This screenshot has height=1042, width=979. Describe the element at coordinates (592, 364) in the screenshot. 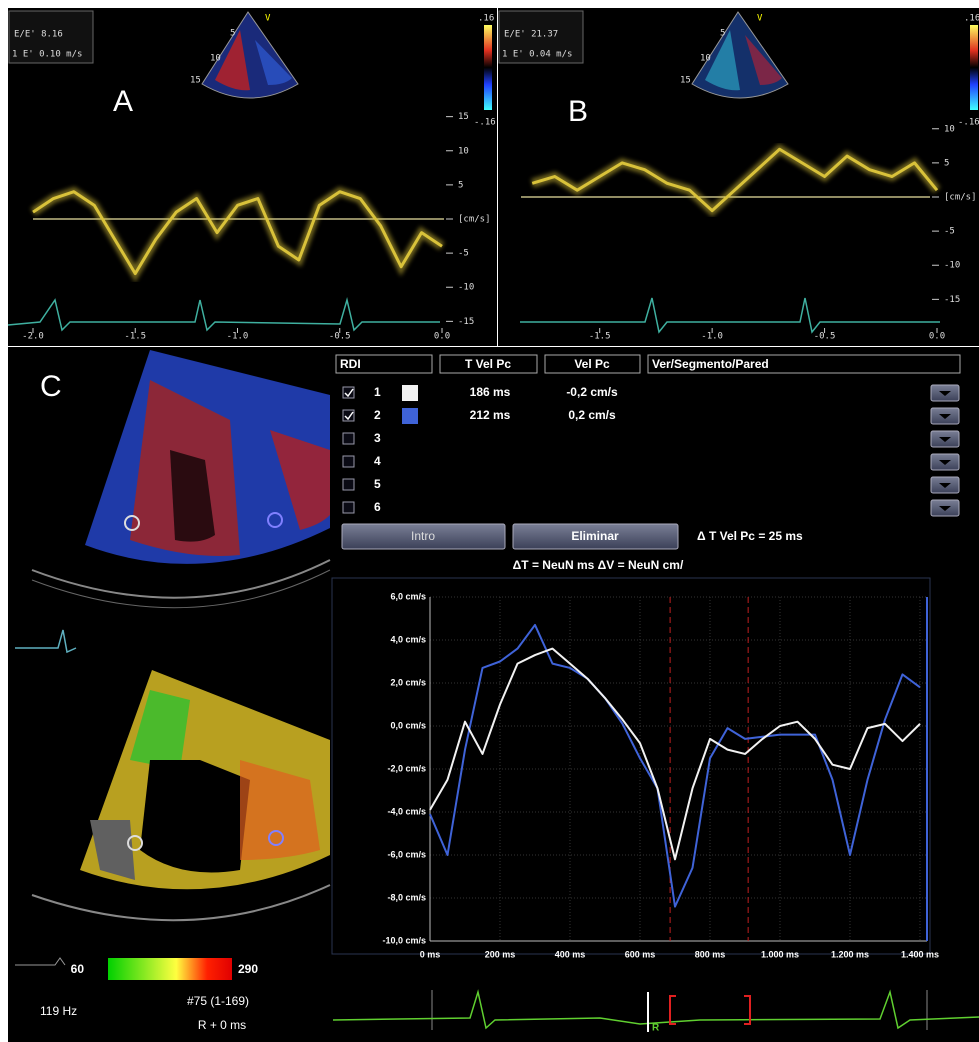

I see `column-header: Vel Pc` at that location.